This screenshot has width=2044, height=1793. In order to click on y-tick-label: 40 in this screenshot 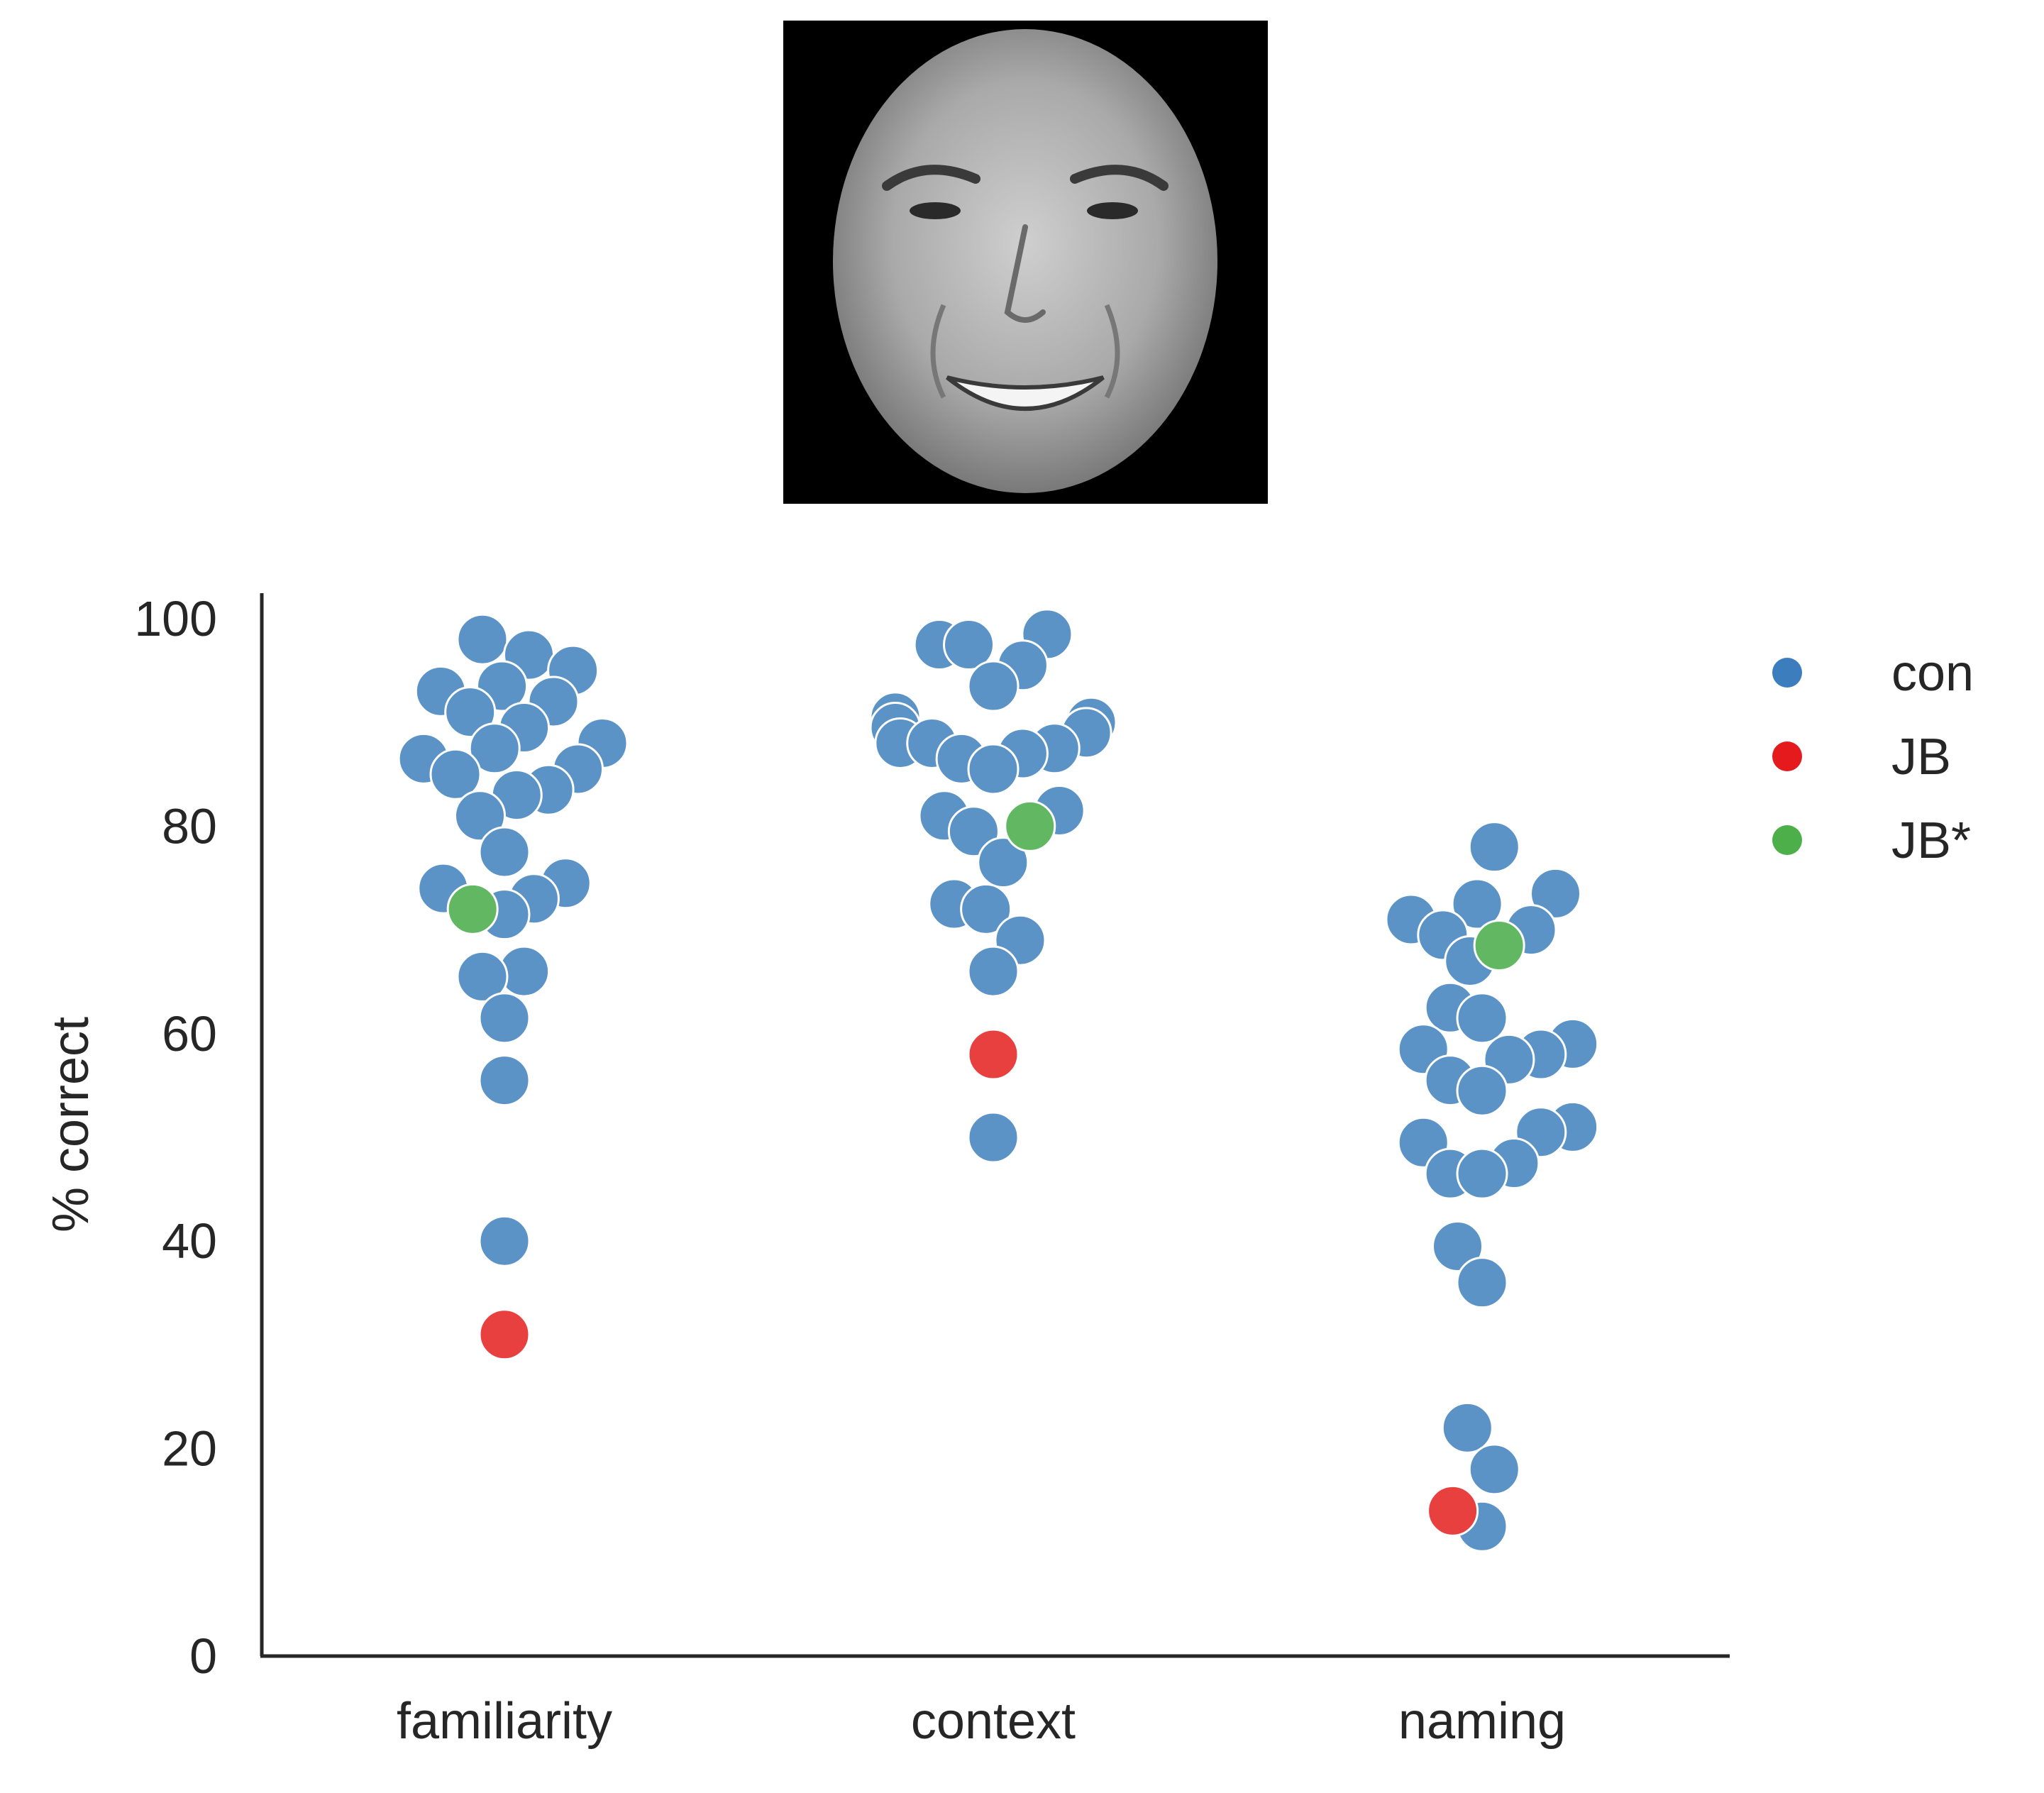, I will do `click(189, 1241)`.